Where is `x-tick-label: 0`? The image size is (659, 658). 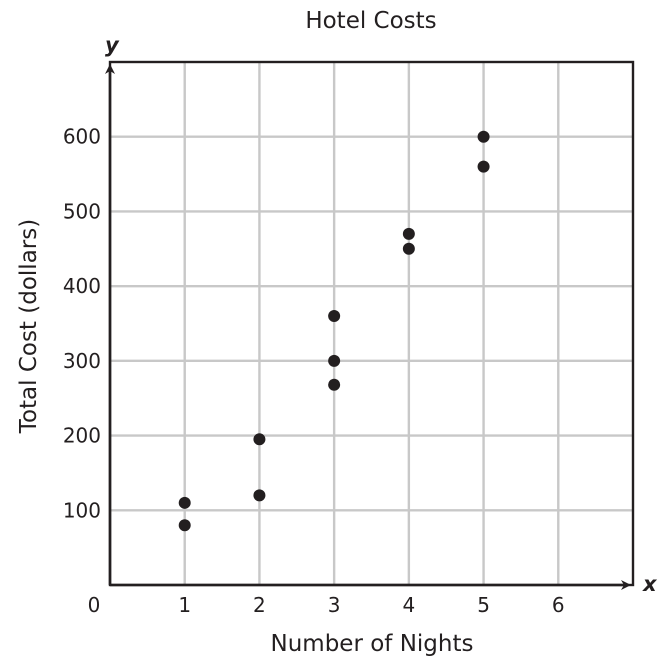 x-tick-label: 0 is located at coordinates (94, 605).